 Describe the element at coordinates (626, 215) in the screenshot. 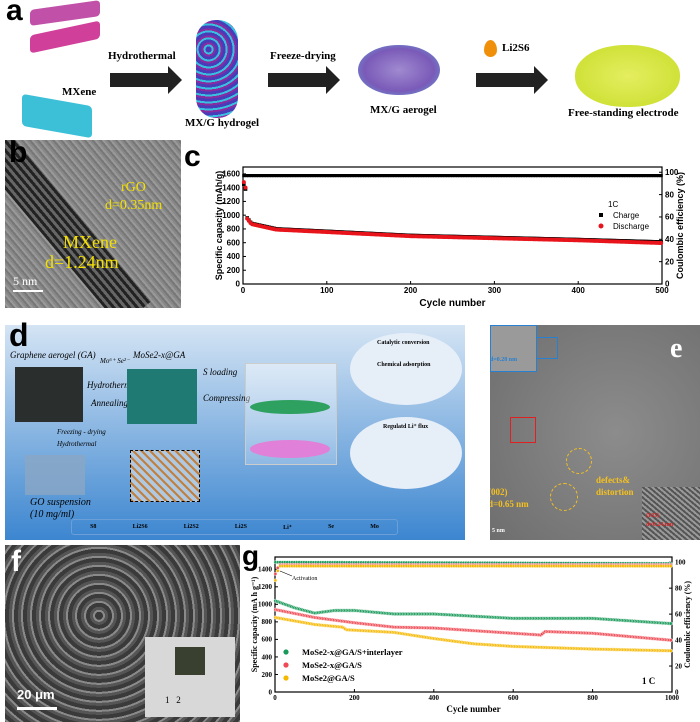

I see `legend-label: Charge` at that location.